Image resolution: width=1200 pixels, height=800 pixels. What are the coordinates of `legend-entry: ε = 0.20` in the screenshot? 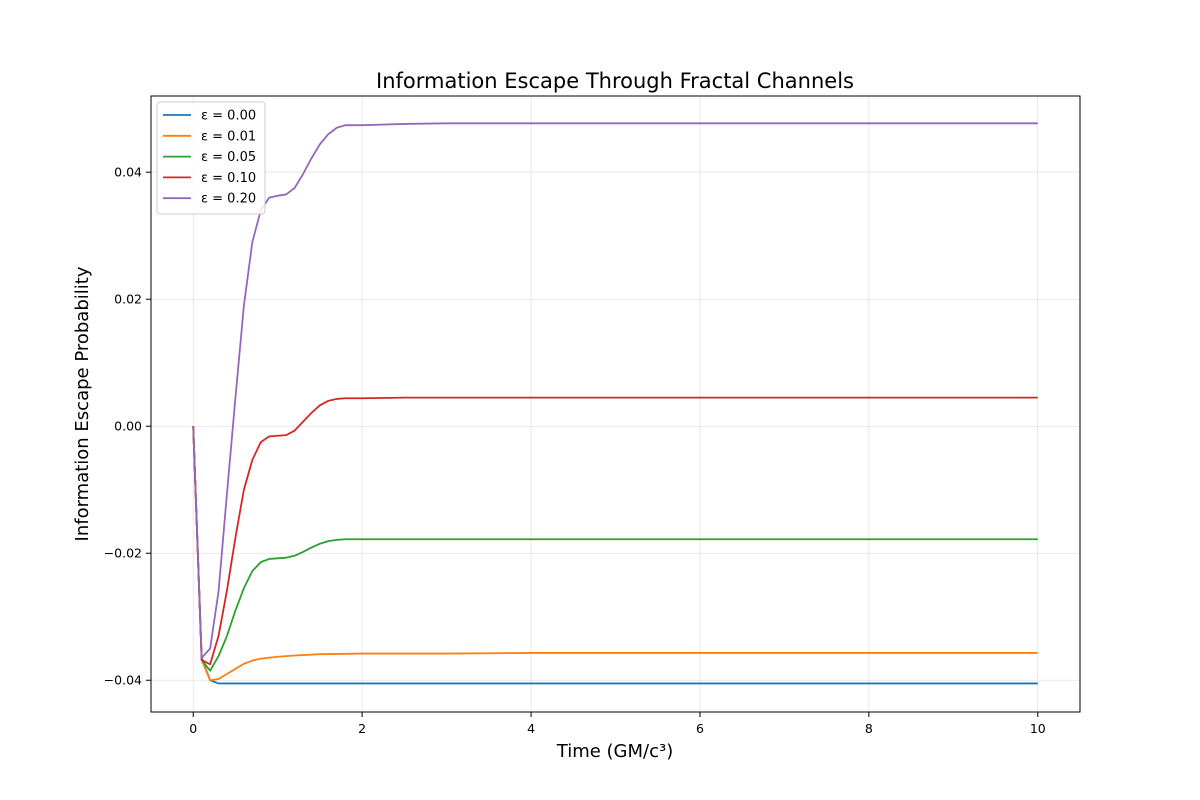 It's located at (228, 199).